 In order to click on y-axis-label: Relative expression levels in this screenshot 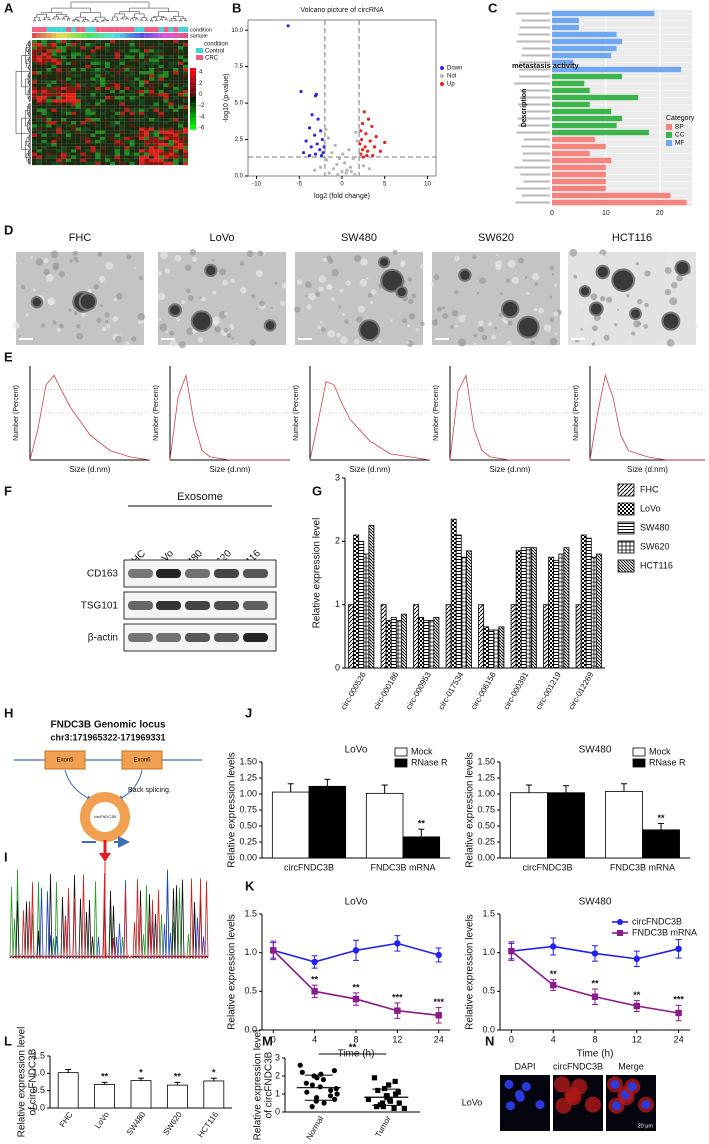, I will do `click(470, 810)`.